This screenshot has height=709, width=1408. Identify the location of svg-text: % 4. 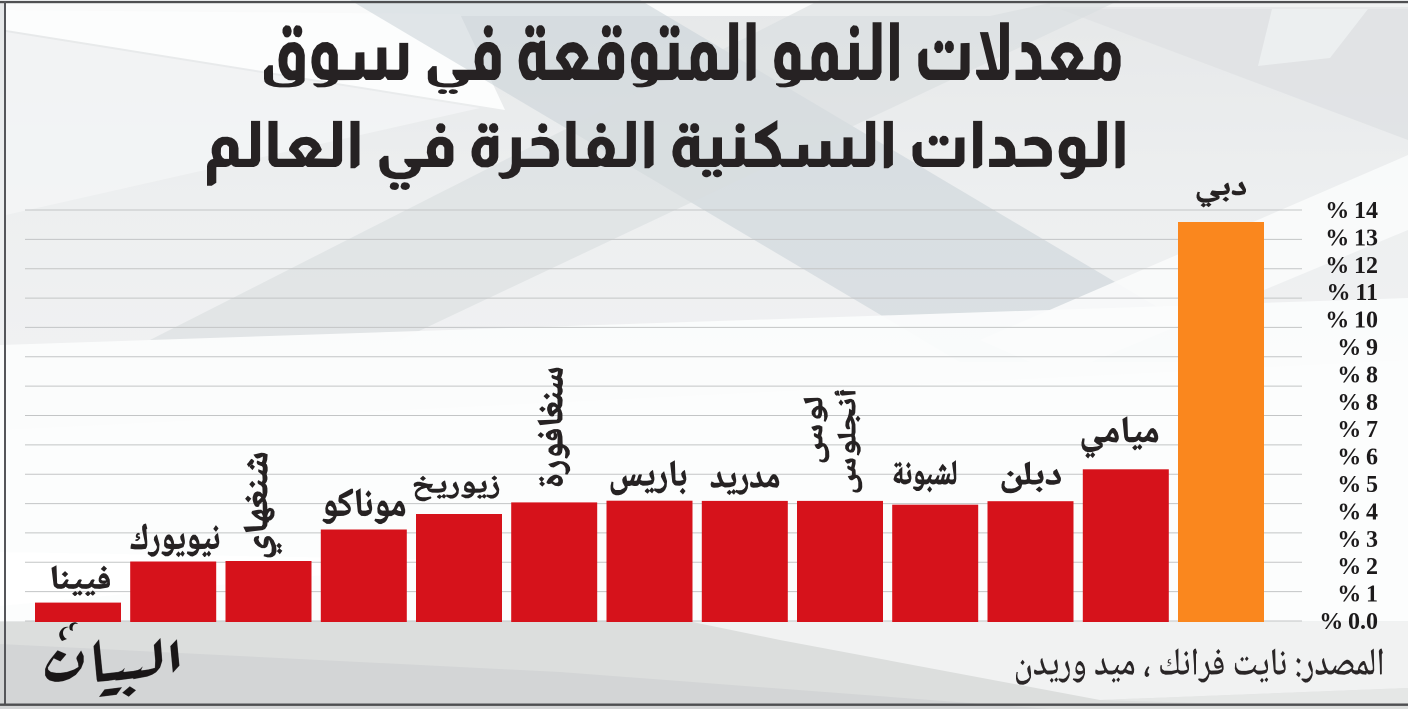
(1357, 512).